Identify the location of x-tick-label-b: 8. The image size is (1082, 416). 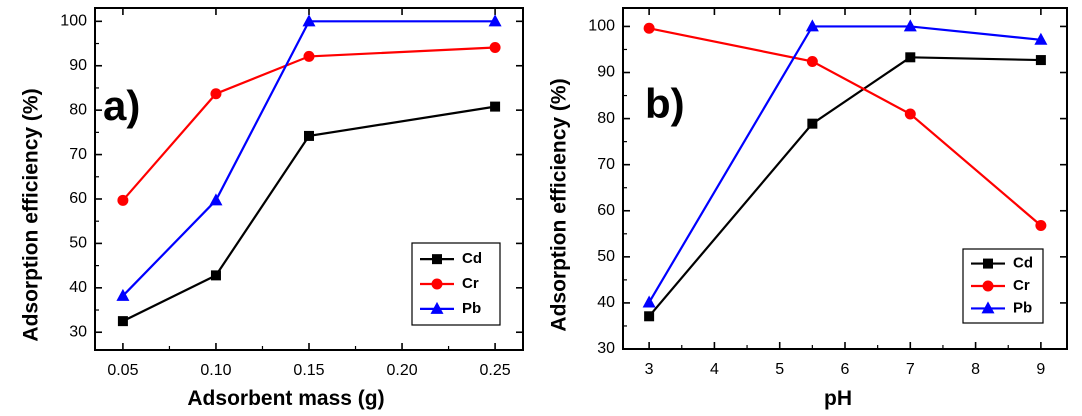
(975, 369).